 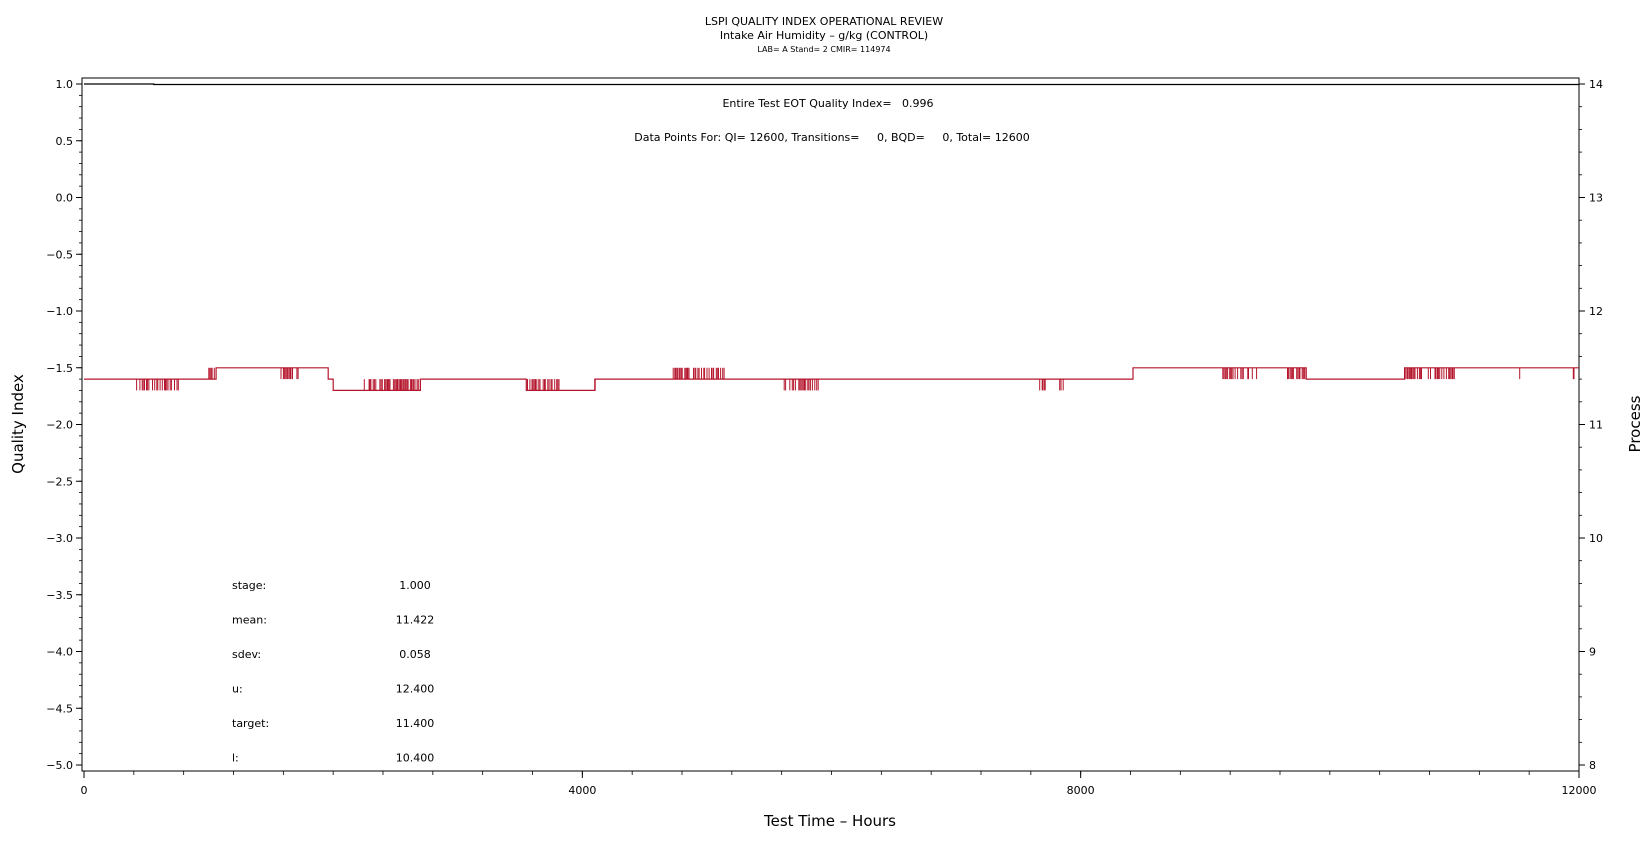 I want to click on process-step-line, so click(x=831, y=379).